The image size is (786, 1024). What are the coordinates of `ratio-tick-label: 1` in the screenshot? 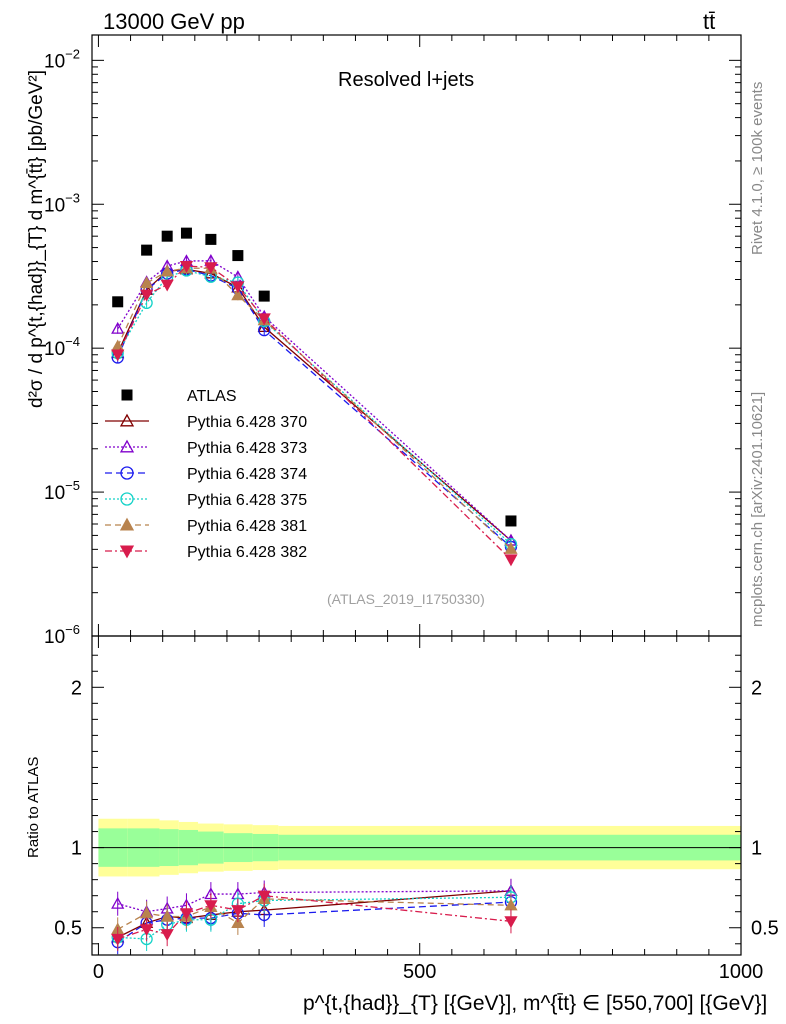 It's located at (76, 849).